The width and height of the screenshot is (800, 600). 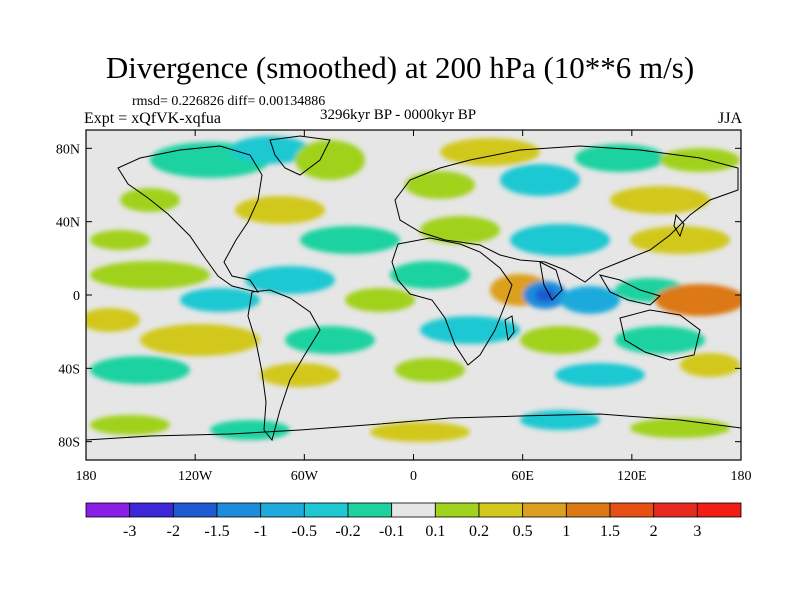 I want to click on lat-tick-label: 0, so click(x=76, y=296).